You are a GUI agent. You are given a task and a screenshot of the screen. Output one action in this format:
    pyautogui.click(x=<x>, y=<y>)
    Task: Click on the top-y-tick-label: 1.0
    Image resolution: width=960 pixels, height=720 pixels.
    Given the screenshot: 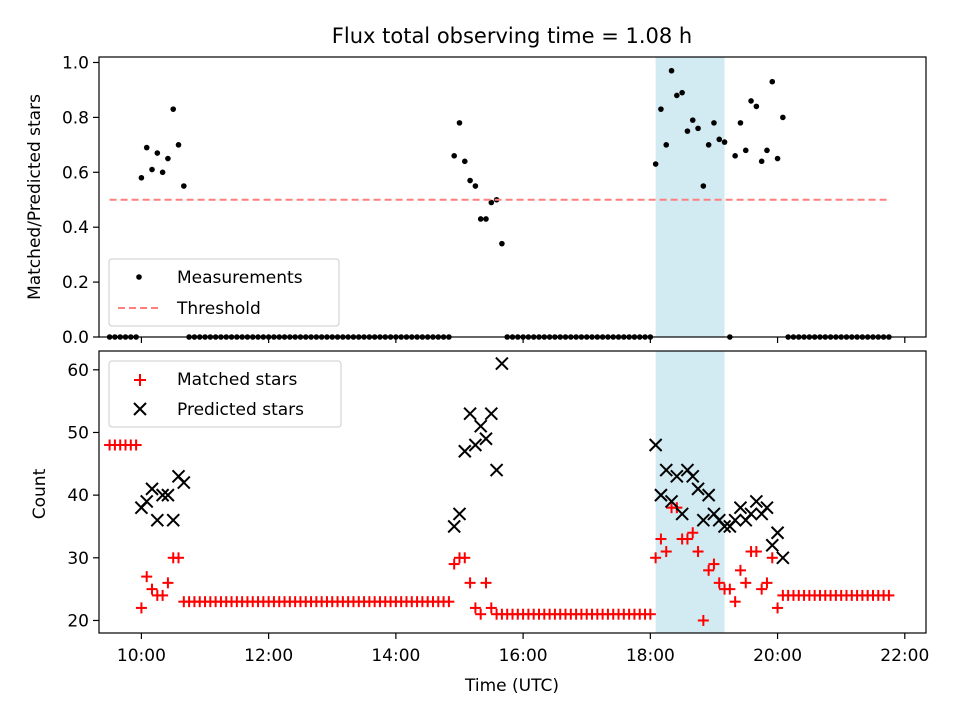 What is the action you would take?
    pyautogui.click(x=75, y=63)
    